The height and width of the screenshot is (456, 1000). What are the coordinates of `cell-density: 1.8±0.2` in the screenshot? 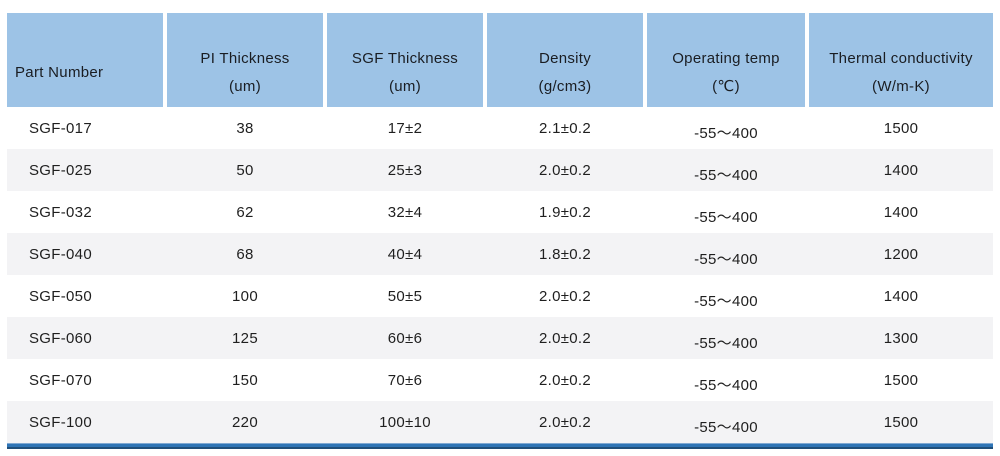 It's located at (565, 254).